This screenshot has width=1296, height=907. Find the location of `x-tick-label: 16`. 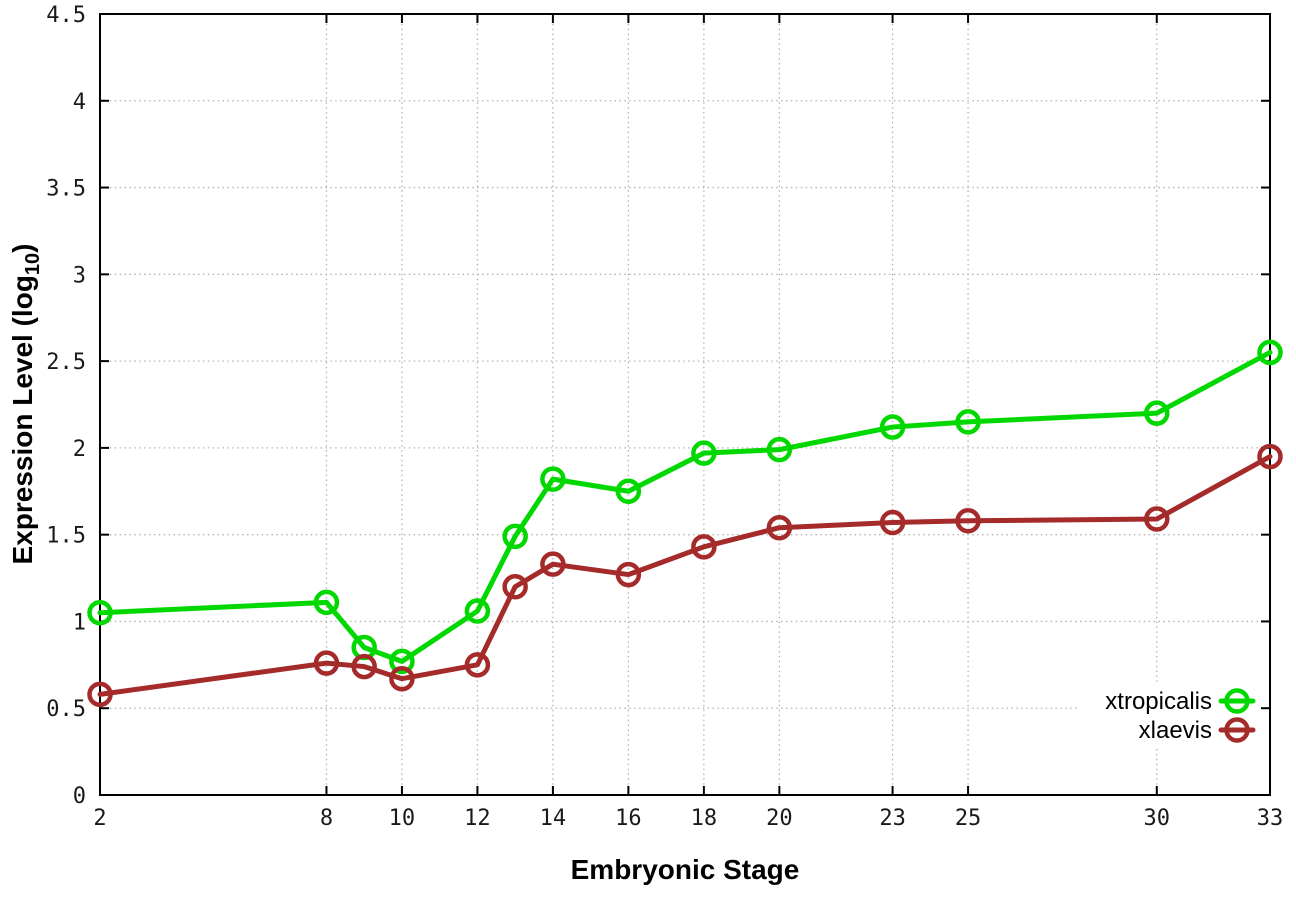

x-tick-label: 16 is located at coordinates (628, 818).